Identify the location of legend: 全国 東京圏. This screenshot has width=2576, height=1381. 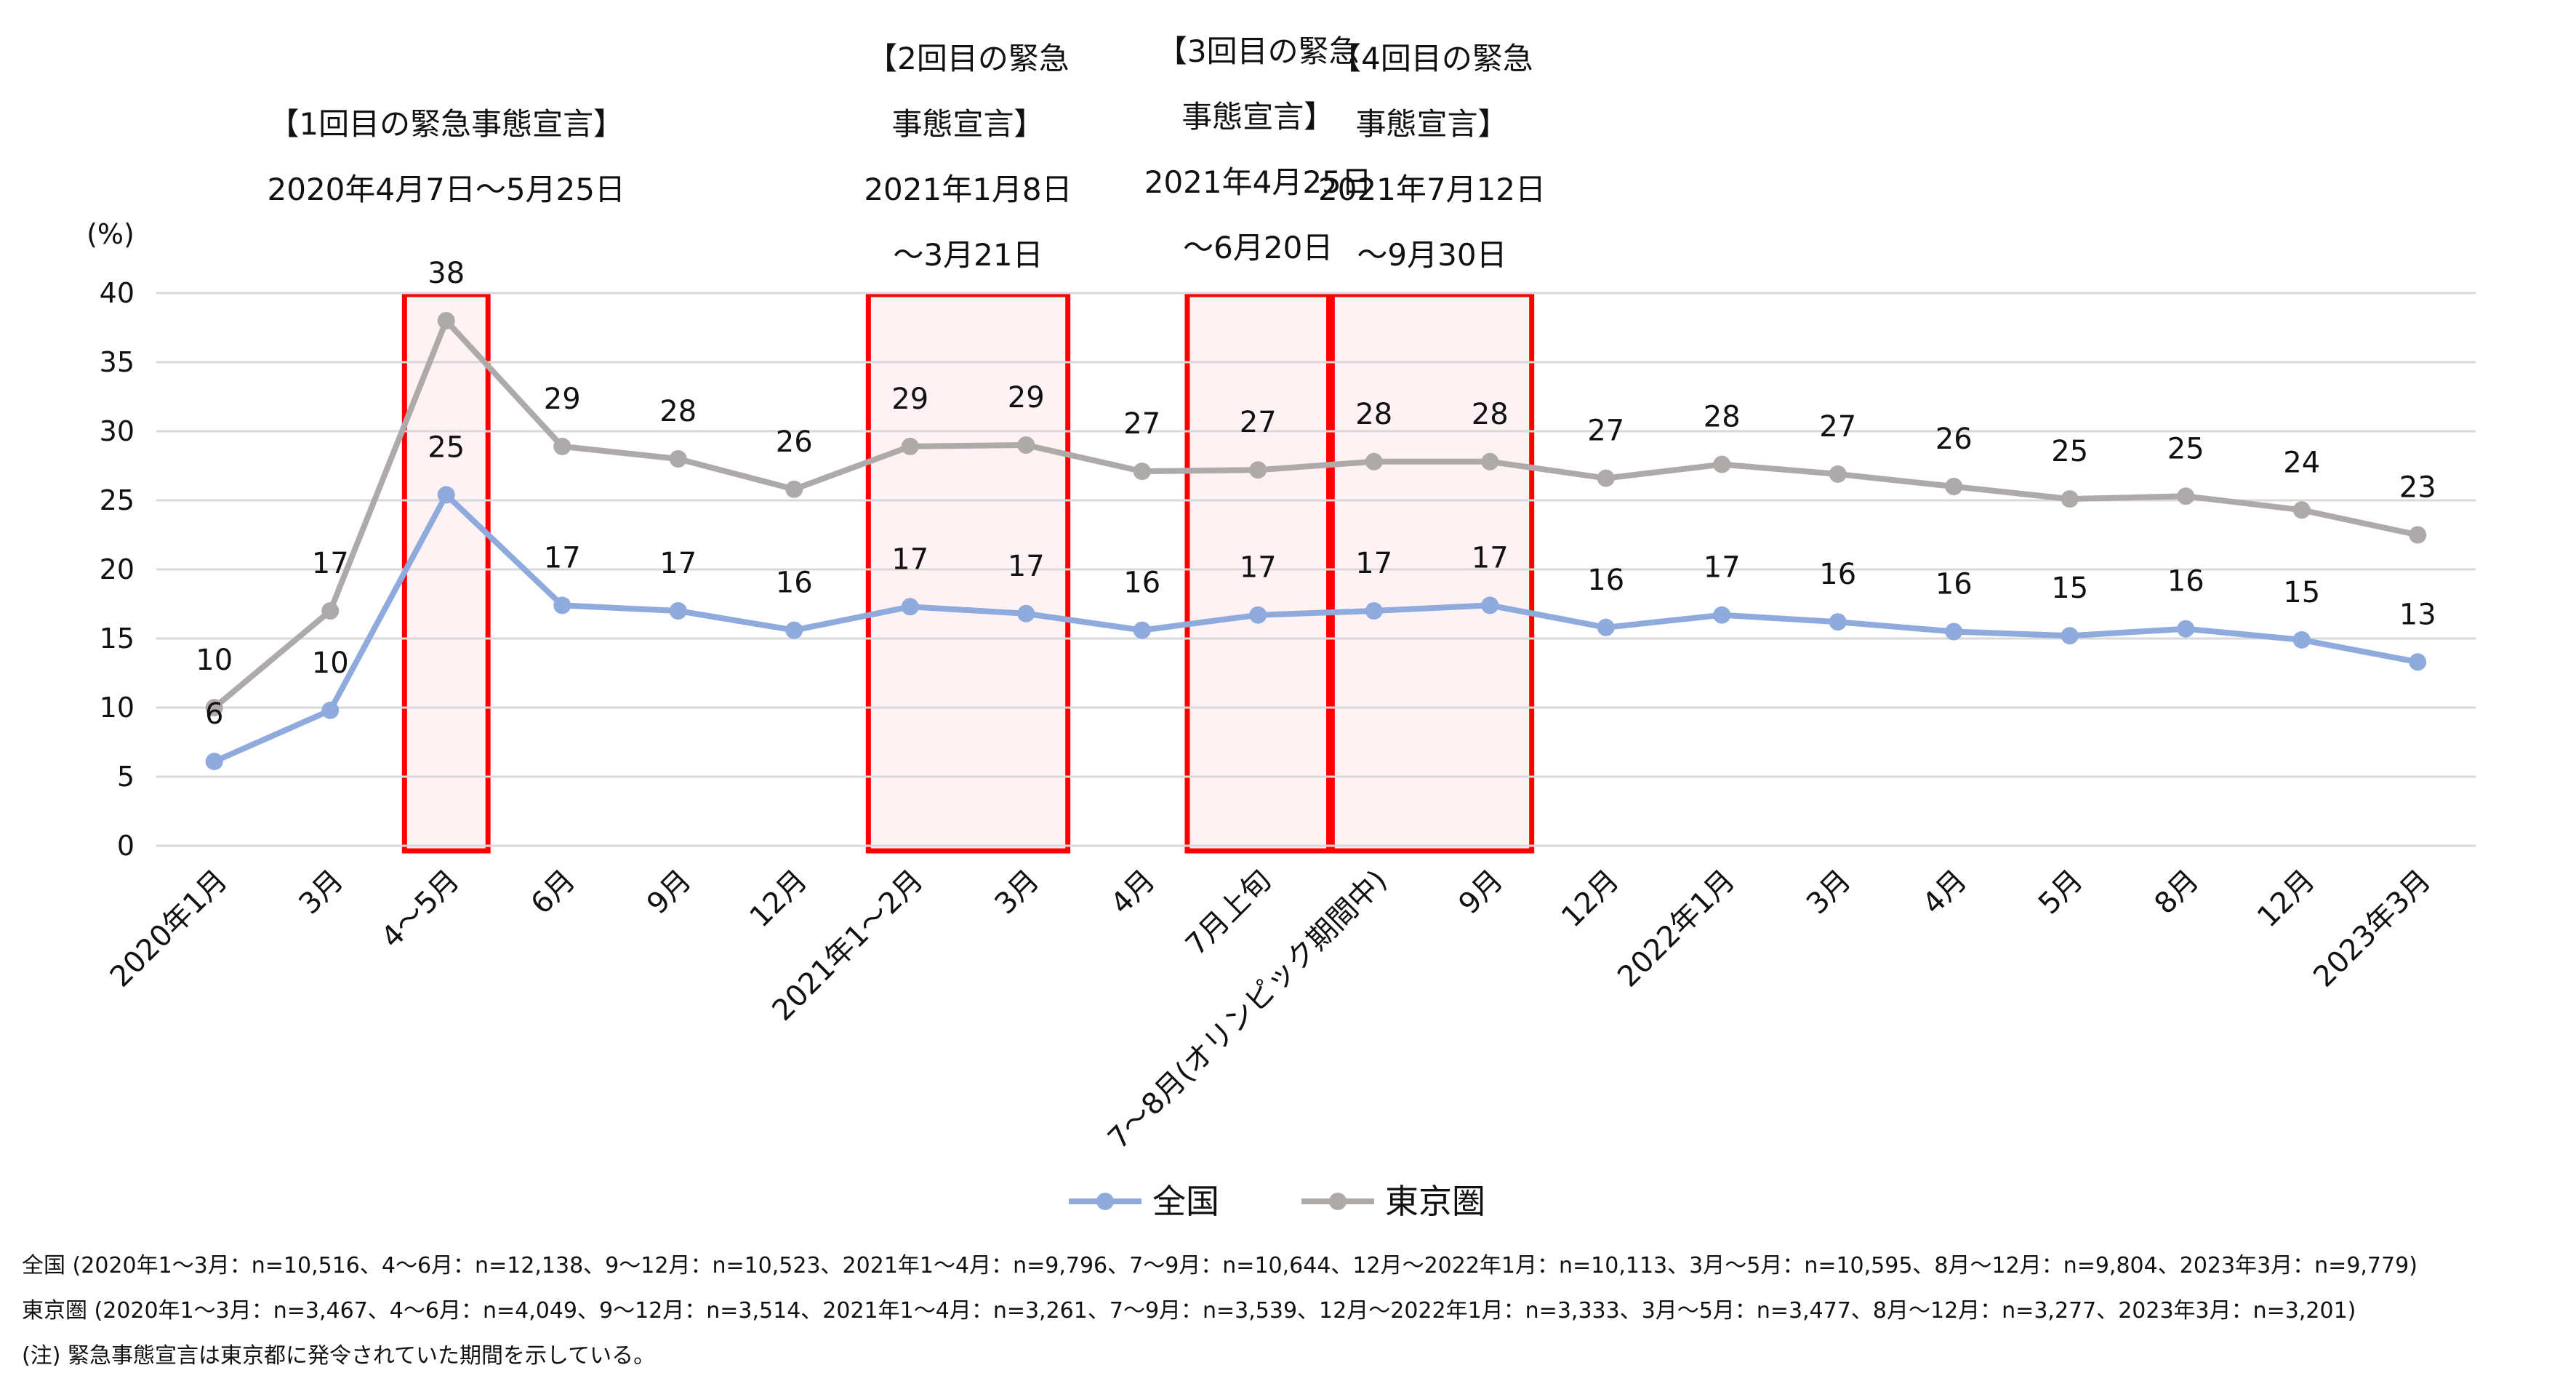
(1277, 1201).